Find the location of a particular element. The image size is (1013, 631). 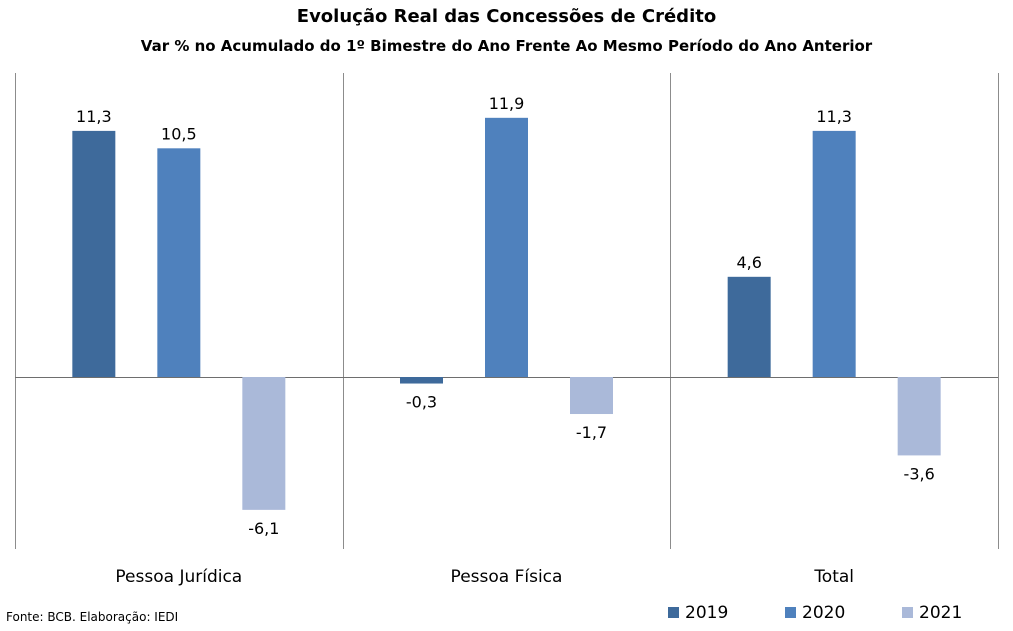

category-label-group: Pessoa Jurídica Pessoa Física Total is located at coordinates (484, 577).